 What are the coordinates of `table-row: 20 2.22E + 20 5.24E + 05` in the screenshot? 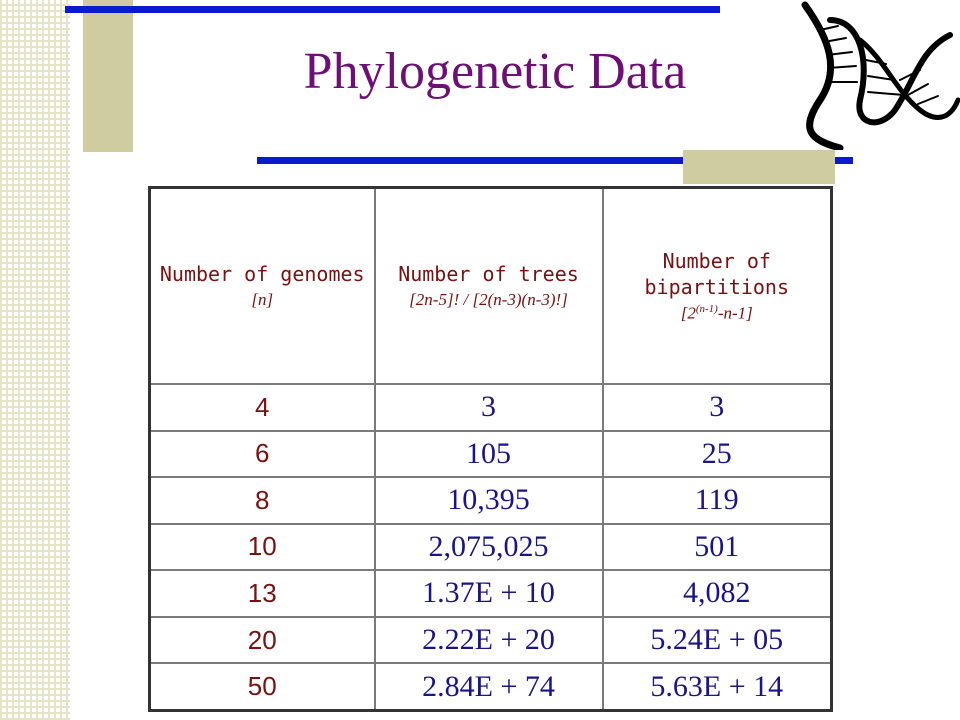 It's located at (490, 640).